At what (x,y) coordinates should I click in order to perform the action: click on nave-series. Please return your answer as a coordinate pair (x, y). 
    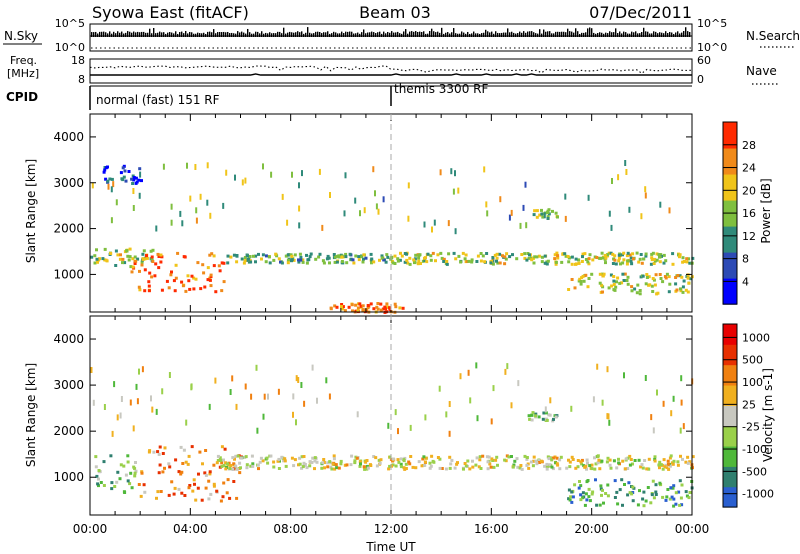
    Looking at the image, I should click on (391, 69).